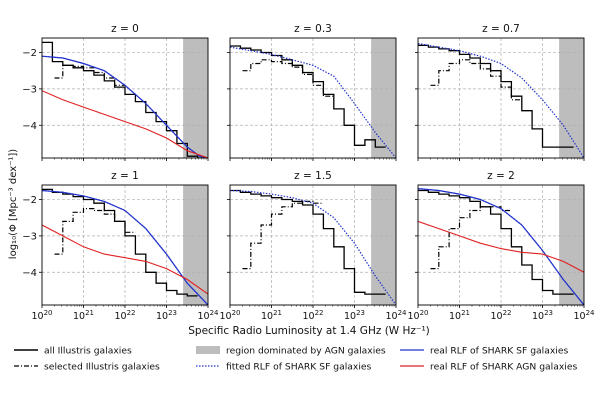  I want to click on legend-item: selected Illustris galaxies, so click(87, 367).